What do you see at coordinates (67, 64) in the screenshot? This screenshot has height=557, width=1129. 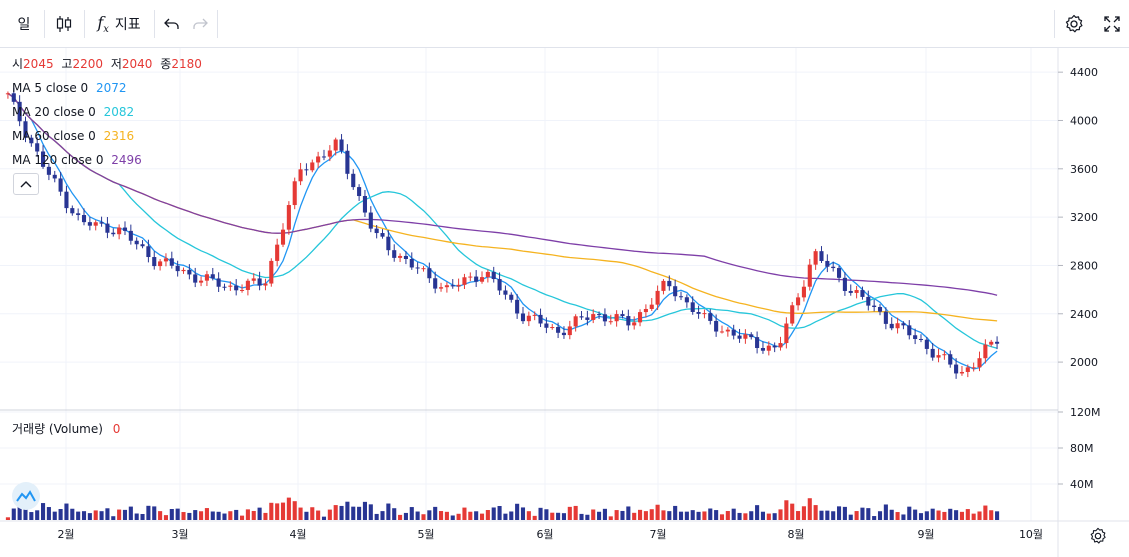 I see `high-label: 고` at bounding box center [67, 64].